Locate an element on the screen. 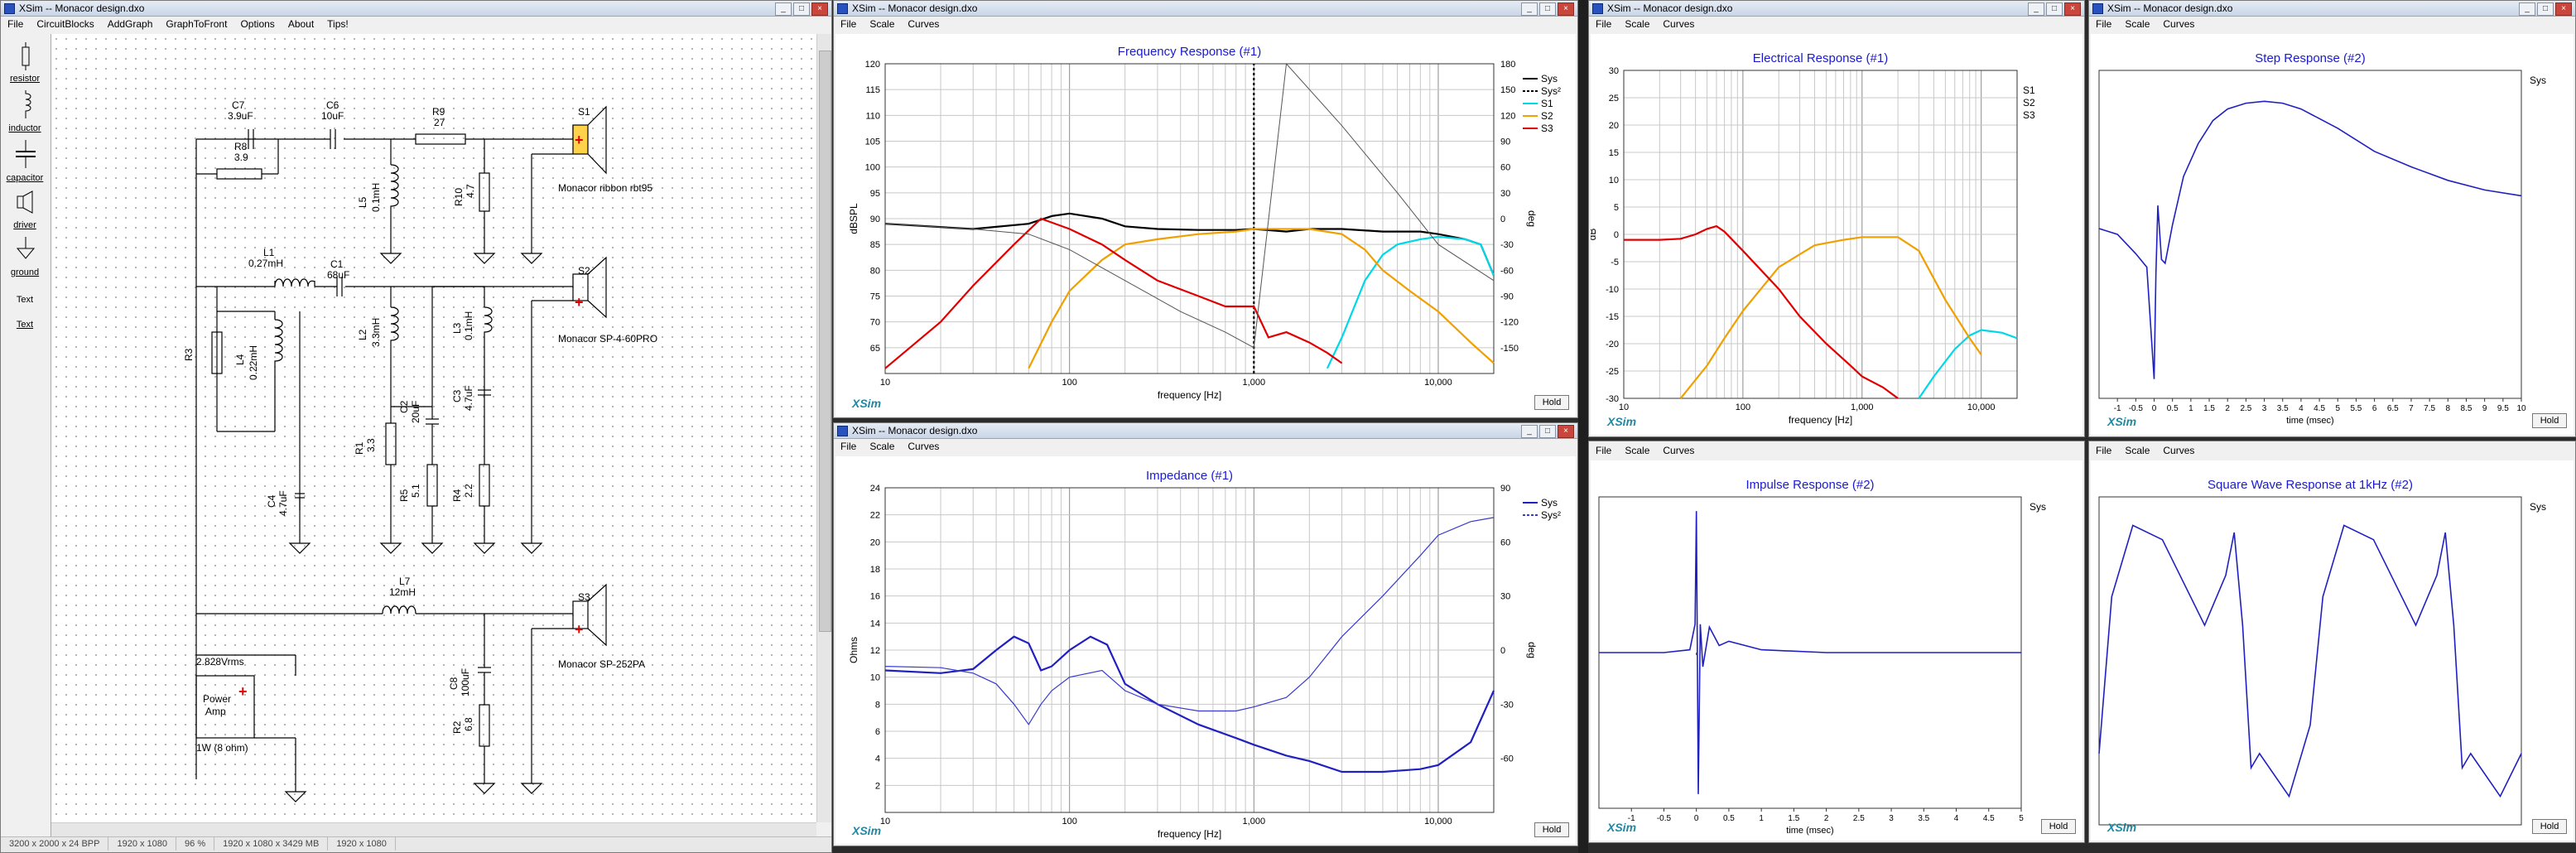  menu-circuitblocks: CircuitBlocks is located at coordinates (65, 24).